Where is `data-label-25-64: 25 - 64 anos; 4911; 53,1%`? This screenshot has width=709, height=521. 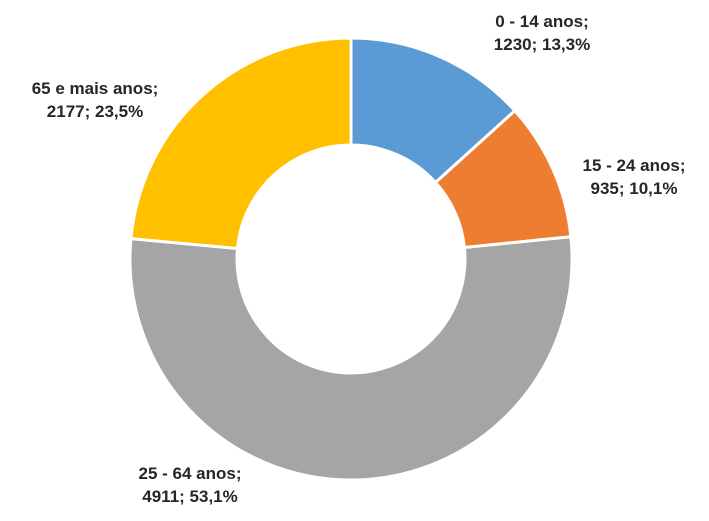
data-label-25-64: 25 - 64 anos; 4911; 53,1% is located at coordinates (190, 485).